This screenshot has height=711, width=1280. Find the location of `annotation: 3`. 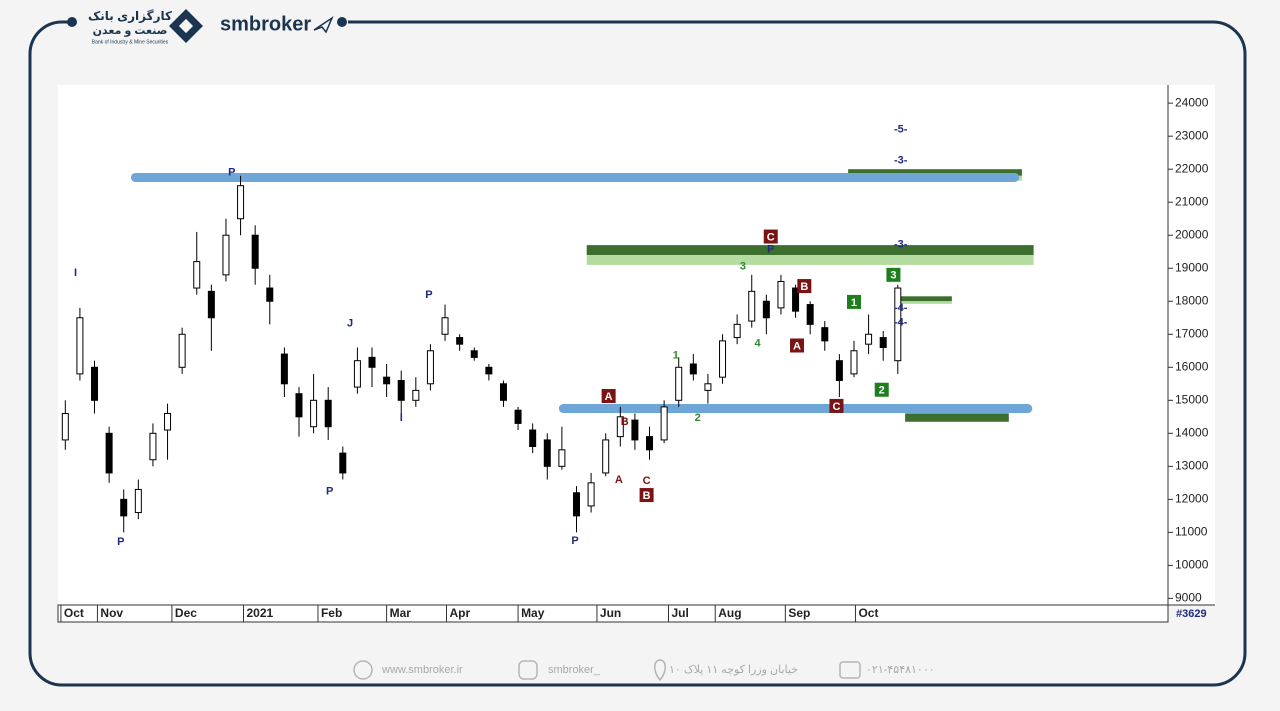

annotation: 3 is located at coordinates (893, 276).